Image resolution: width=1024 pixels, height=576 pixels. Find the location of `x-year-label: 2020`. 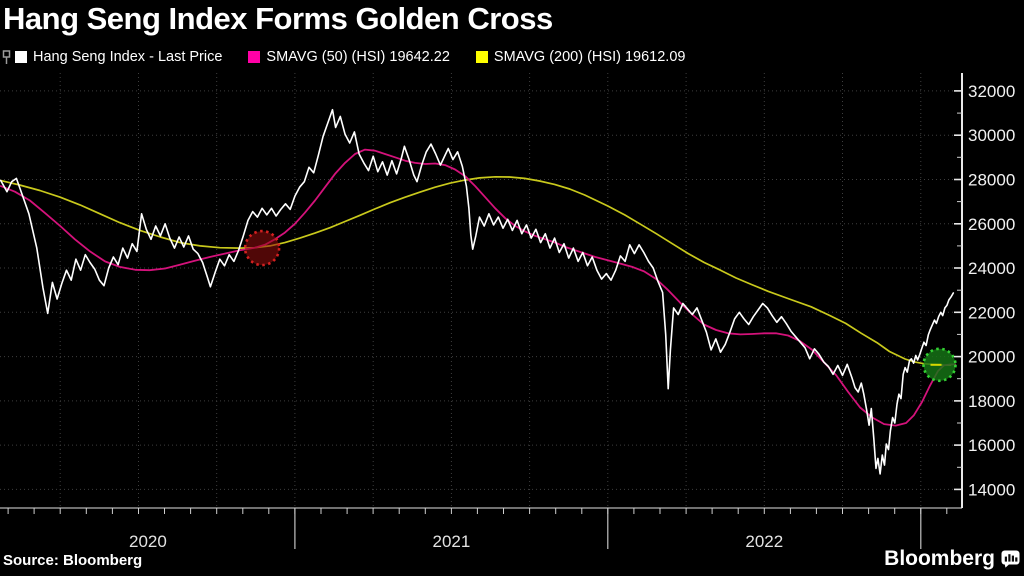

x-year-label: 2020 is located at coordinates (148, 541).